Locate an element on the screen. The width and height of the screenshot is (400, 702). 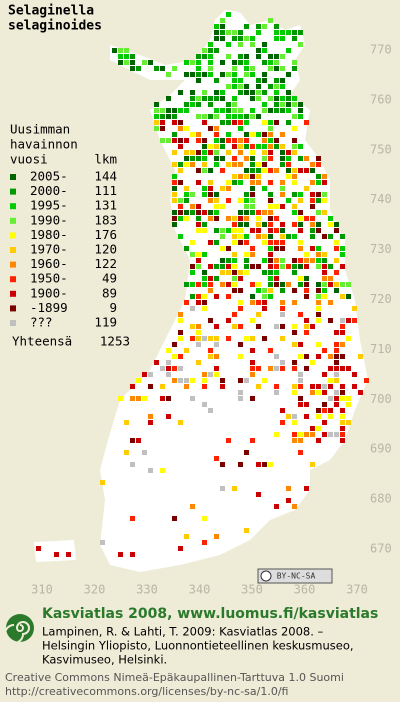
y-grid-label: 690 is located at coordinates (381, 449).